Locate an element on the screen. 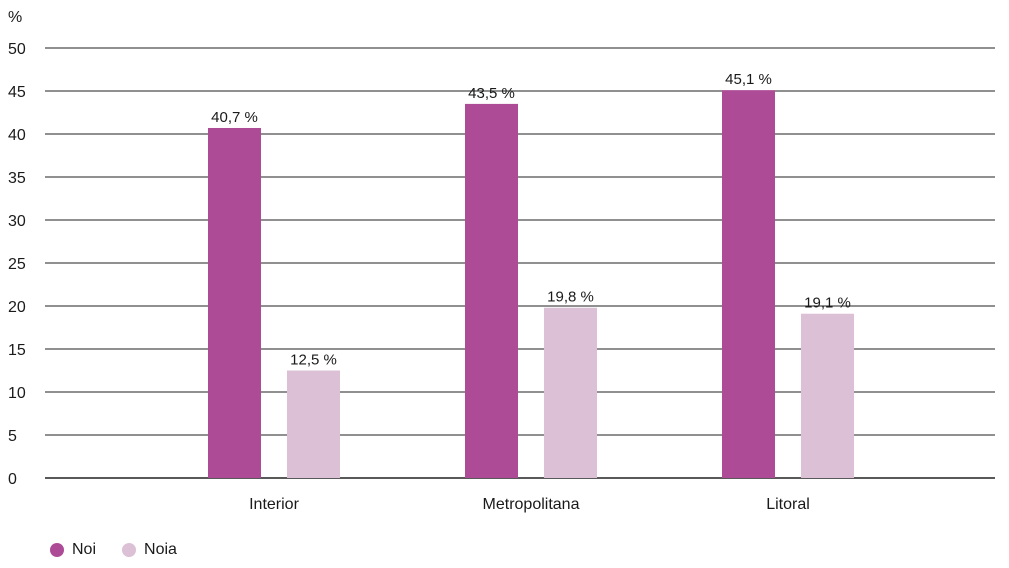  y-tick-label: 0 is located at coordinates (12, 479).